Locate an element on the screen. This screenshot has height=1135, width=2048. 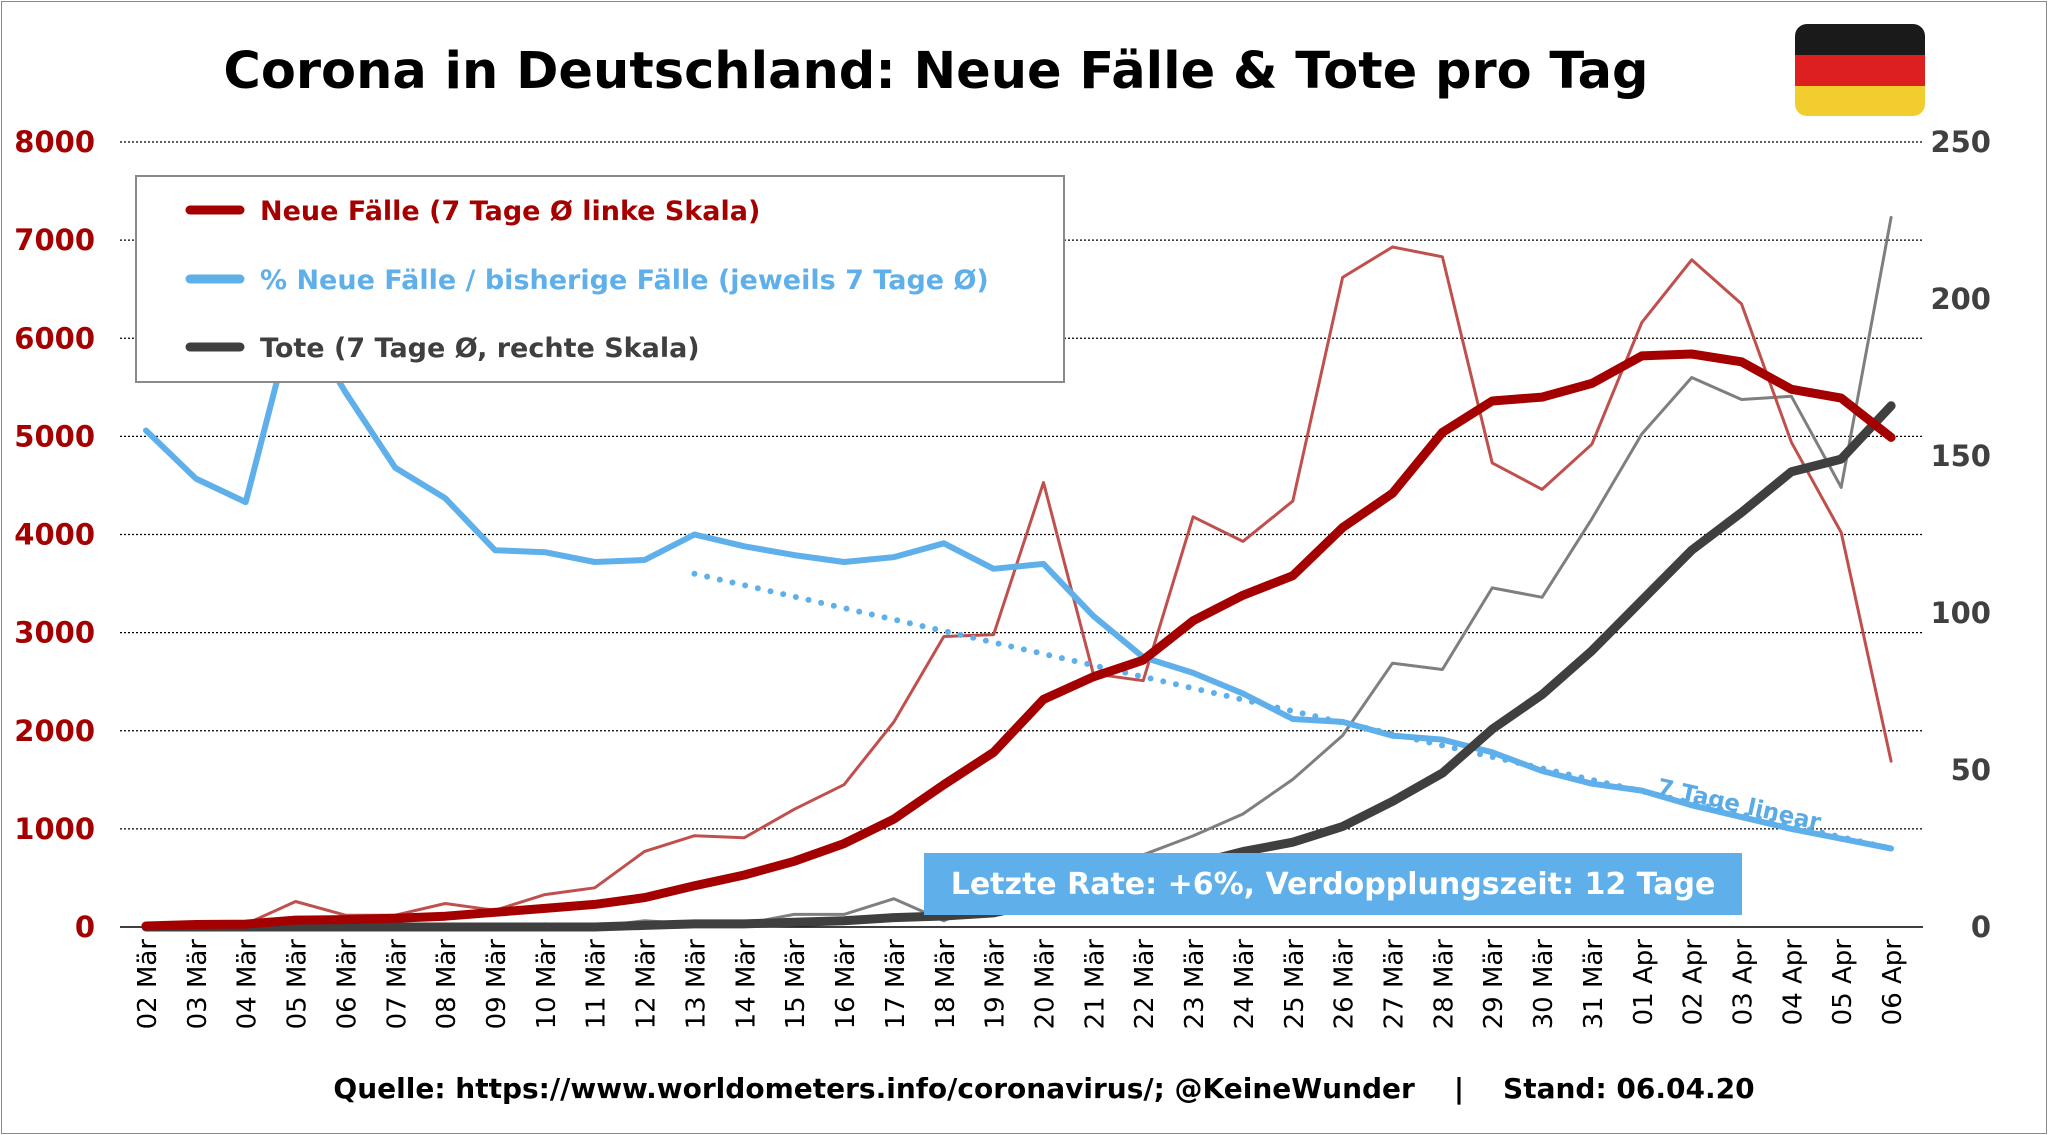
right-tick-label: 100 is located at coordinates (1960, 613).